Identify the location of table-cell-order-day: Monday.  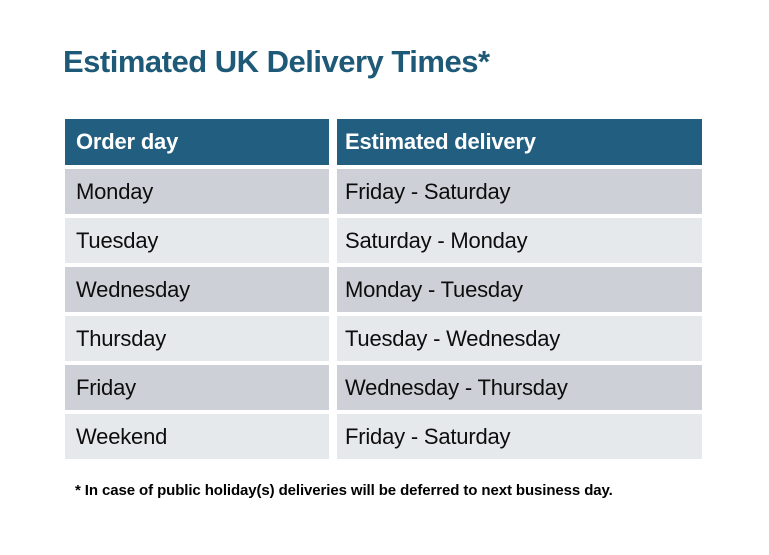
(197, 191).